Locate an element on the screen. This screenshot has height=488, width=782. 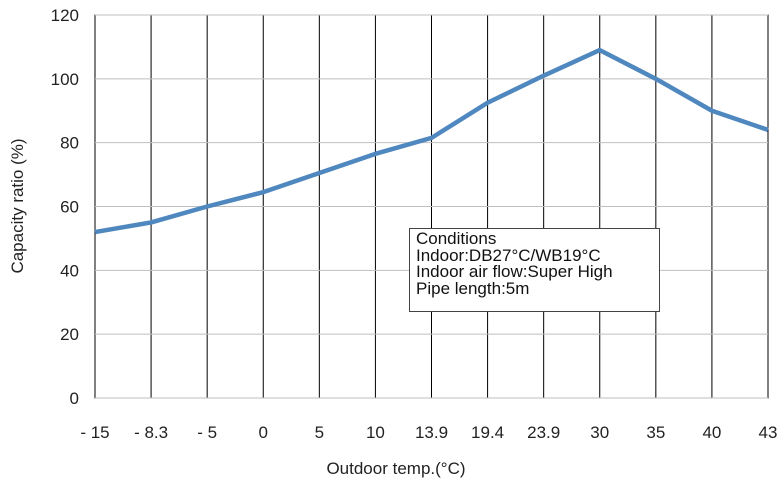
x-tick-label: 30 is located at coordinates (599, 432).